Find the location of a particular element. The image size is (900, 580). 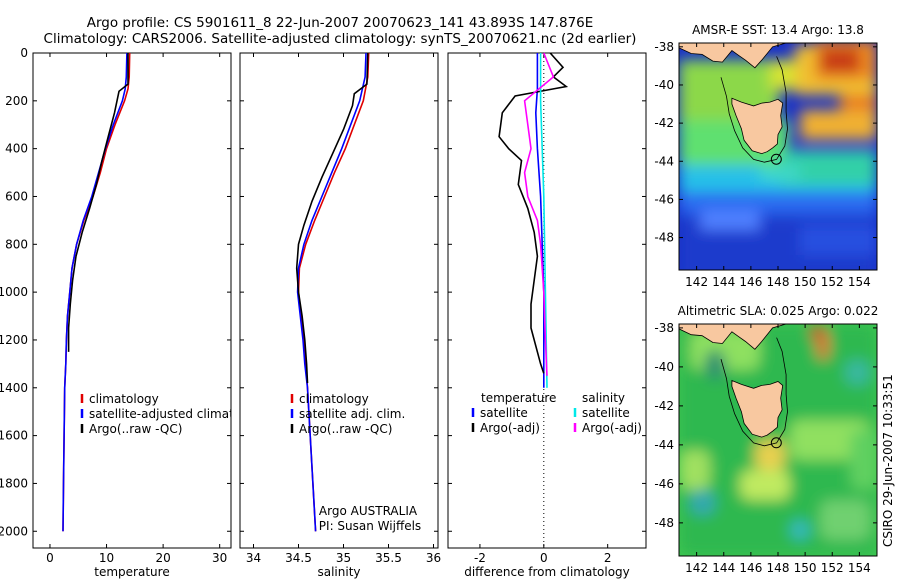

sst-blobs is located at coordinates (778, 156).